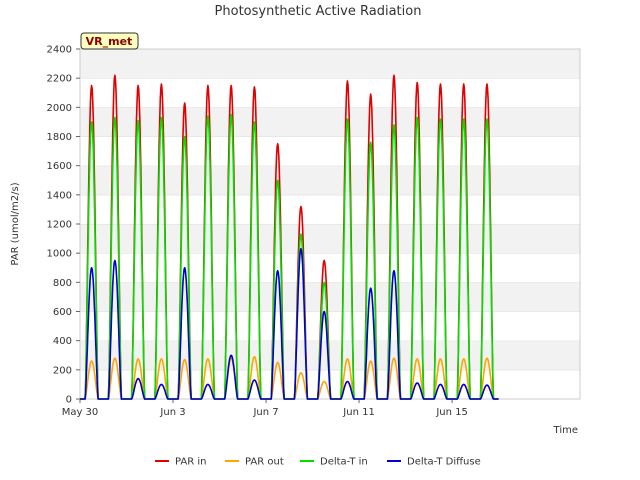  I want to click on y-tick-label: 1800, so click(59, 137).